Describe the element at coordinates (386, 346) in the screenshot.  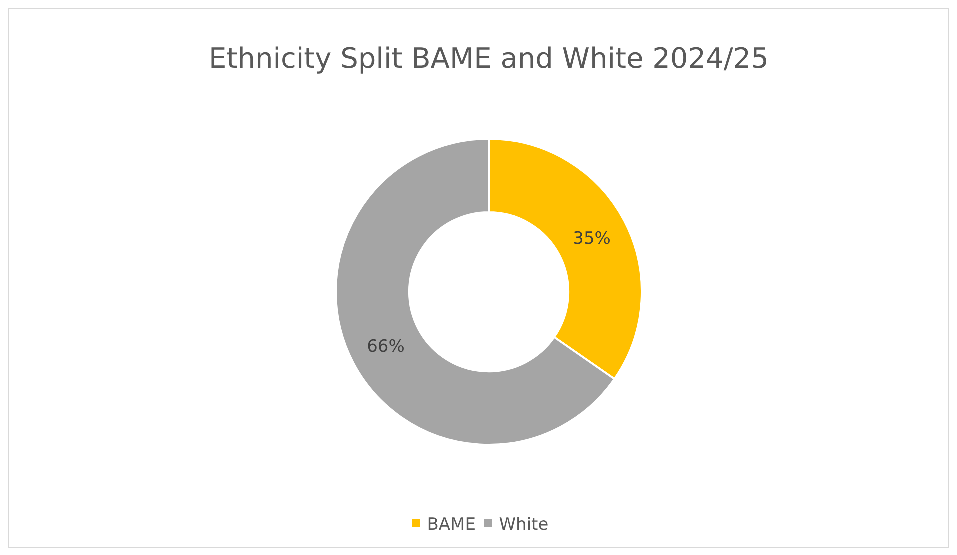
I see `data-label: 66%` at that location.